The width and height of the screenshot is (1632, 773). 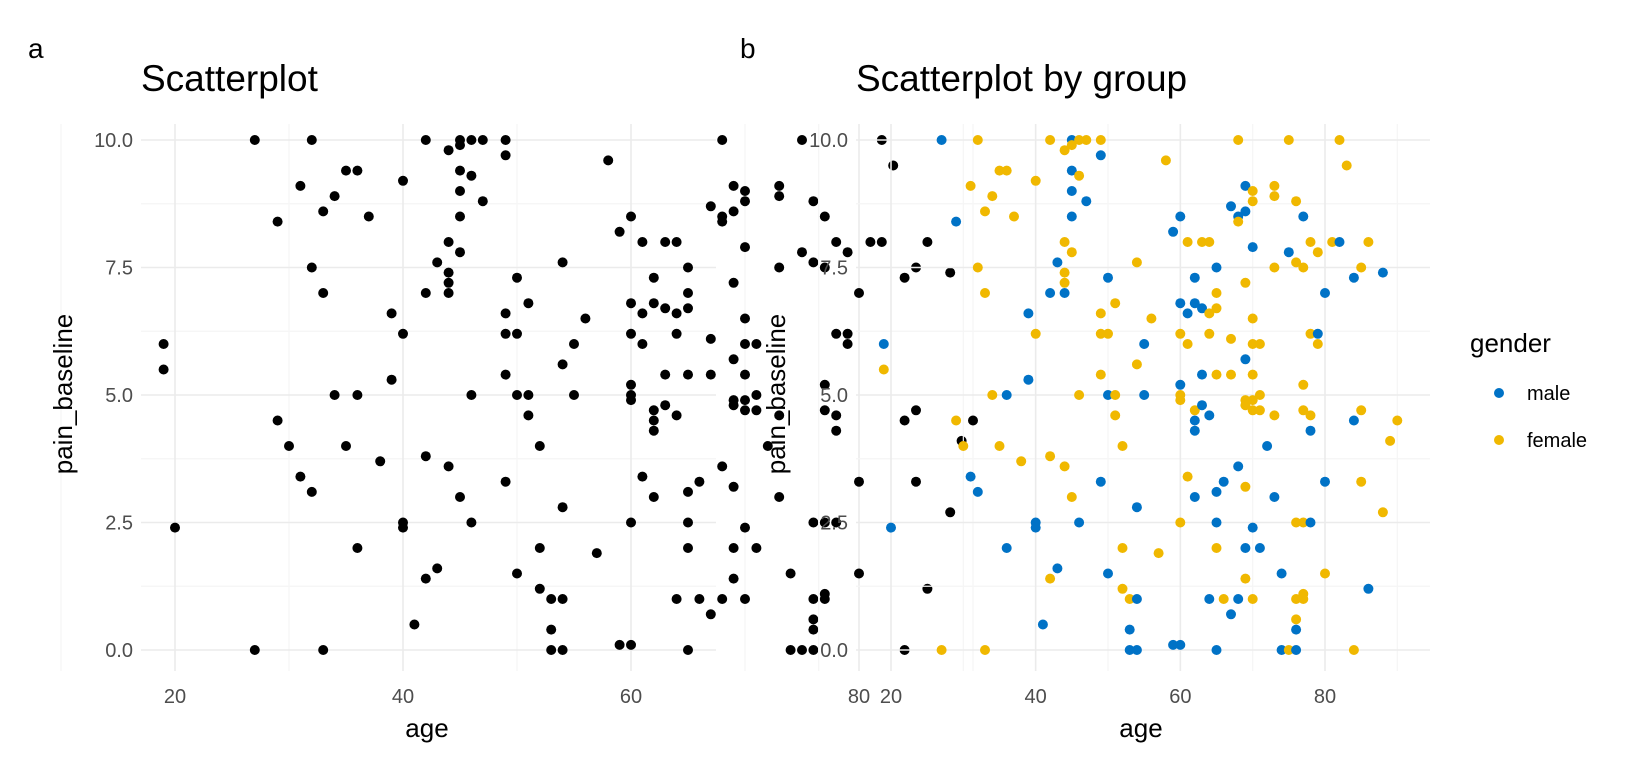 I want to click on x-tick-label: 20, so click(x=175, y=697).